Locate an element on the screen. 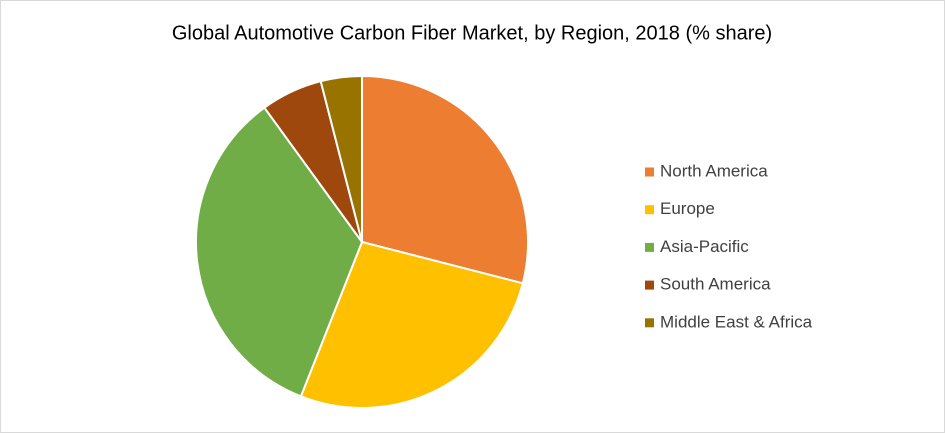 The height and width of the screenshot is (433, 945). legend-label: Europe is located at coordinates (687, 208).